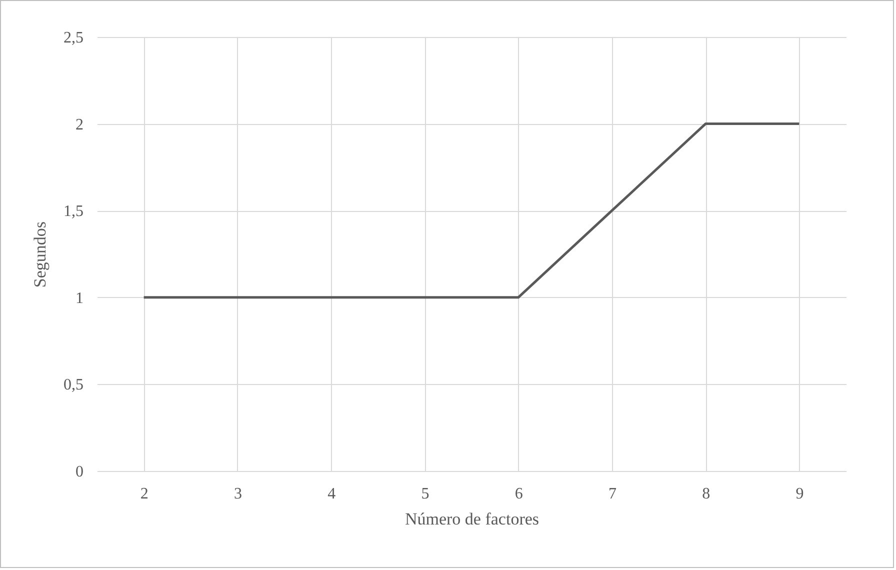 The height and width of the screenshot is (570, 896). Describe the element at coordinates (74, 38) in the screenshot. I see `y-tick-label: 2,5` at that location.